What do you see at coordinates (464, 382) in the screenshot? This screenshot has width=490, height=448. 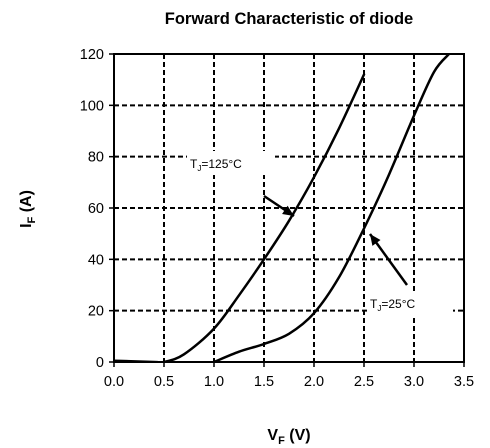 I see `x-tick-label: 3.5` at bounding box center [464, 382].